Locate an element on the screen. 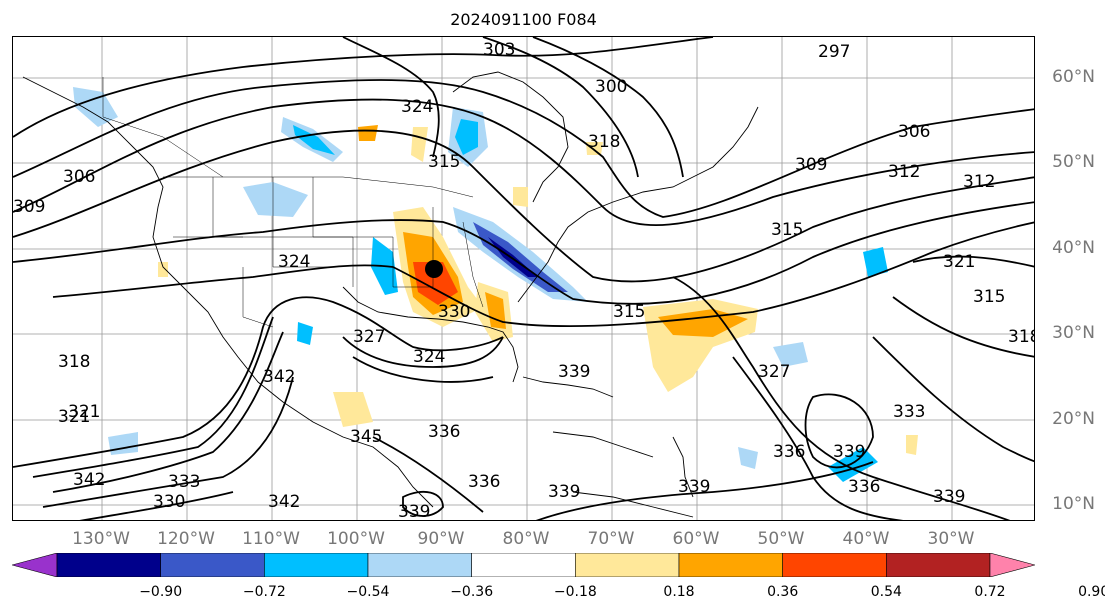  colorbar is located at coordinates (523, 565).